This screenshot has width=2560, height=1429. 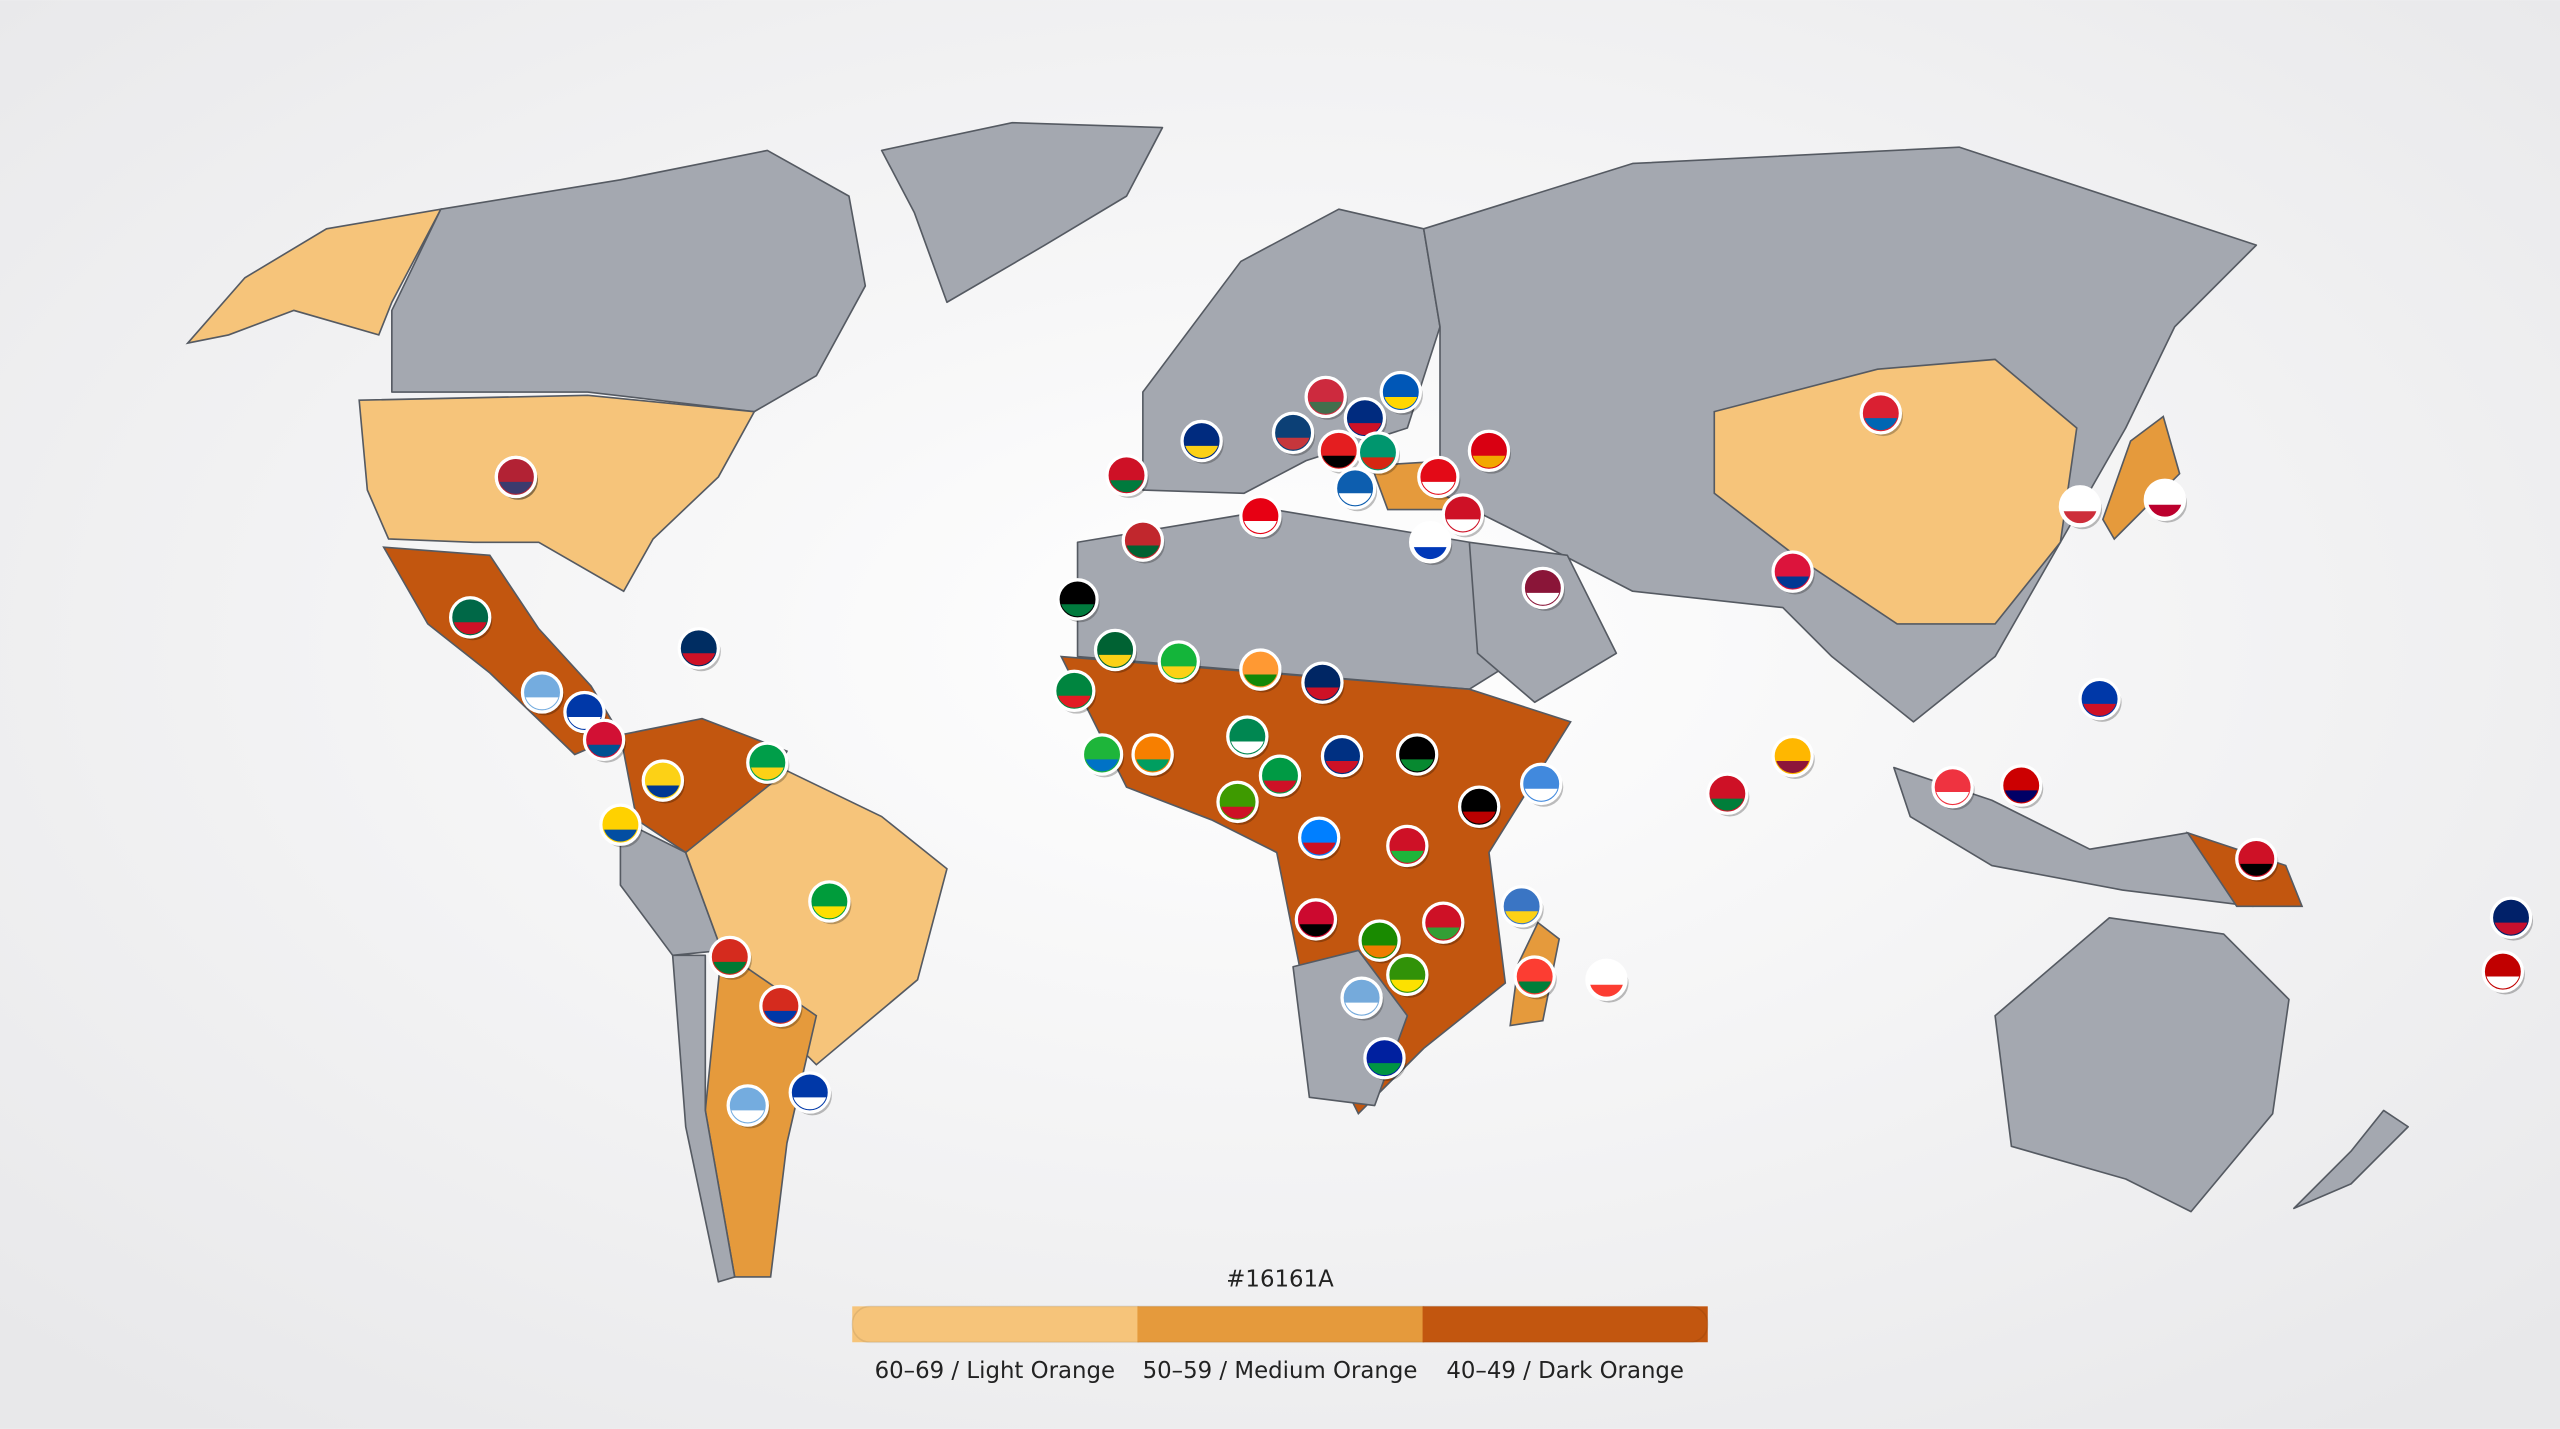 I want to click on peru, so click(x=671, y=887).